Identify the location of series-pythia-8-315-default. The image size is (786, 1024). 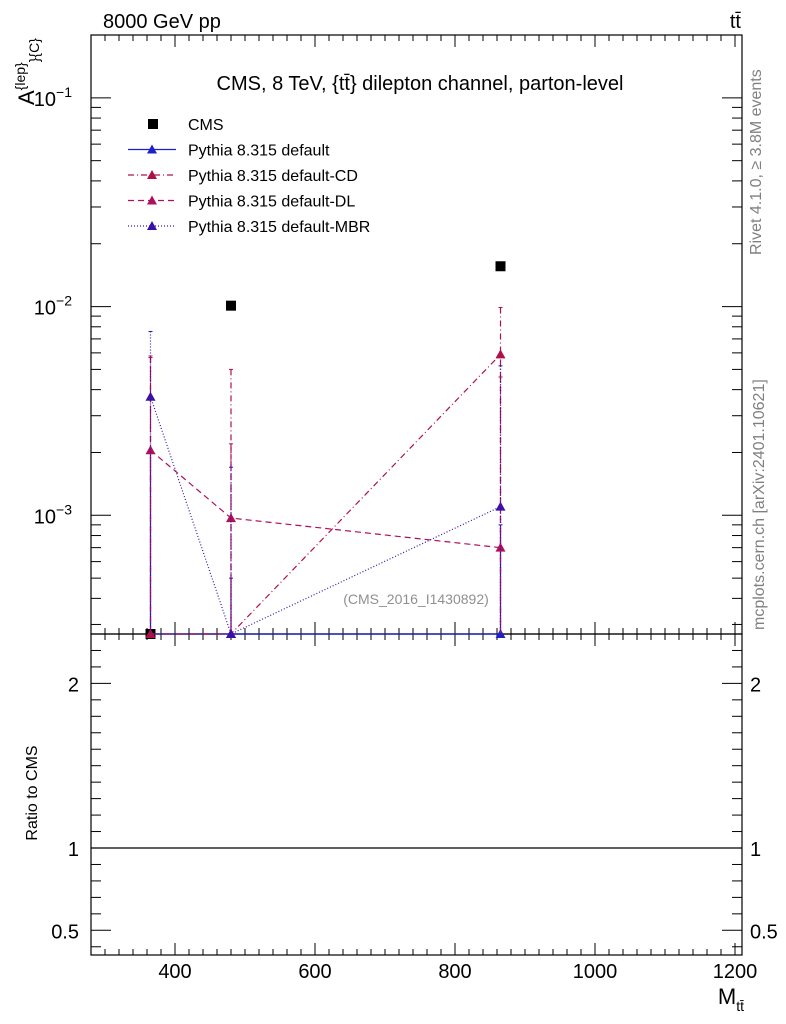
(325, 544).